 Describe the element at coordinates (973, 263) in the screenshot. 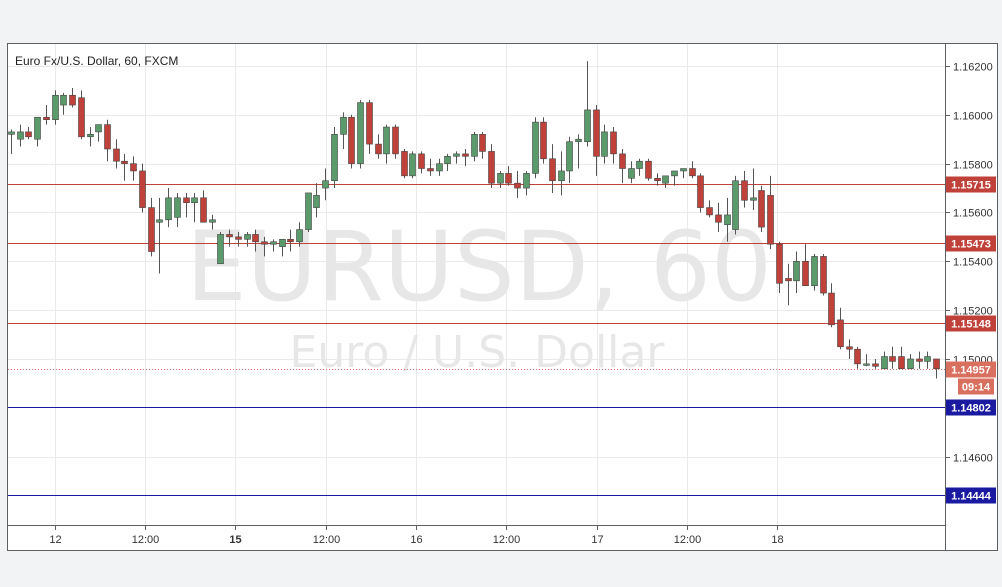

I see `price-tick-label: 1.15400` at that location.